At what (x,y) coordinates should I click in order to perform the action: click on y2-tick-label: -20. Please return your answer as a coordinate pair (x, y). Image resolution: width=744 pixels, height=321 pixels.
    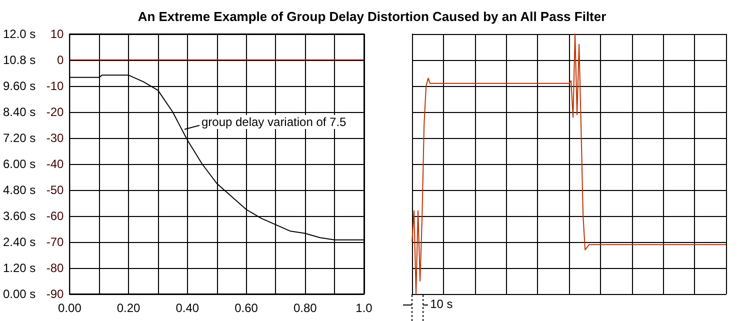
    Looking at the image, I should click on (55, 112).